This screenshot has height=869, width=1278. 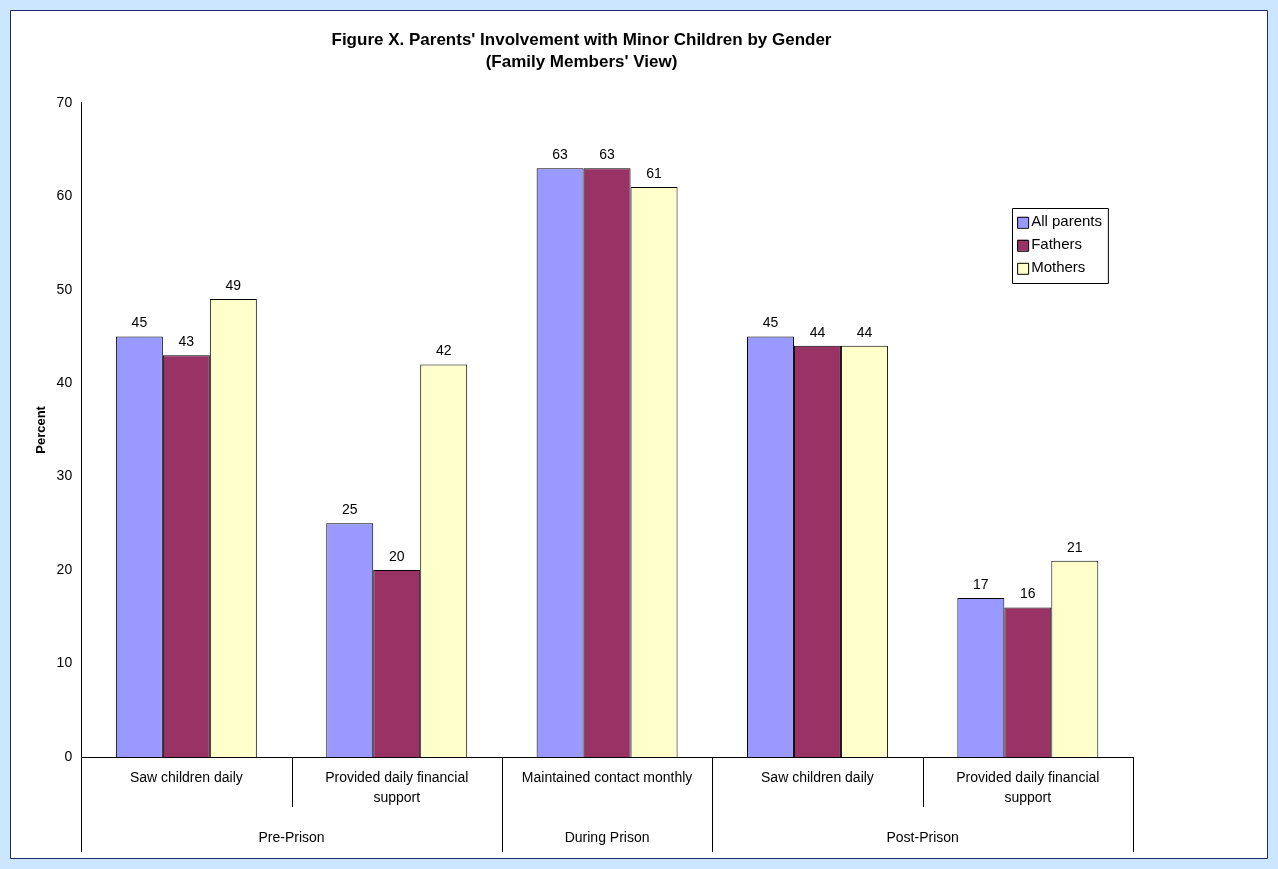 I want to click on chart-title: Figure X. Parents' Involvement with Minor Children by Gender, so click(x=581, y=39).